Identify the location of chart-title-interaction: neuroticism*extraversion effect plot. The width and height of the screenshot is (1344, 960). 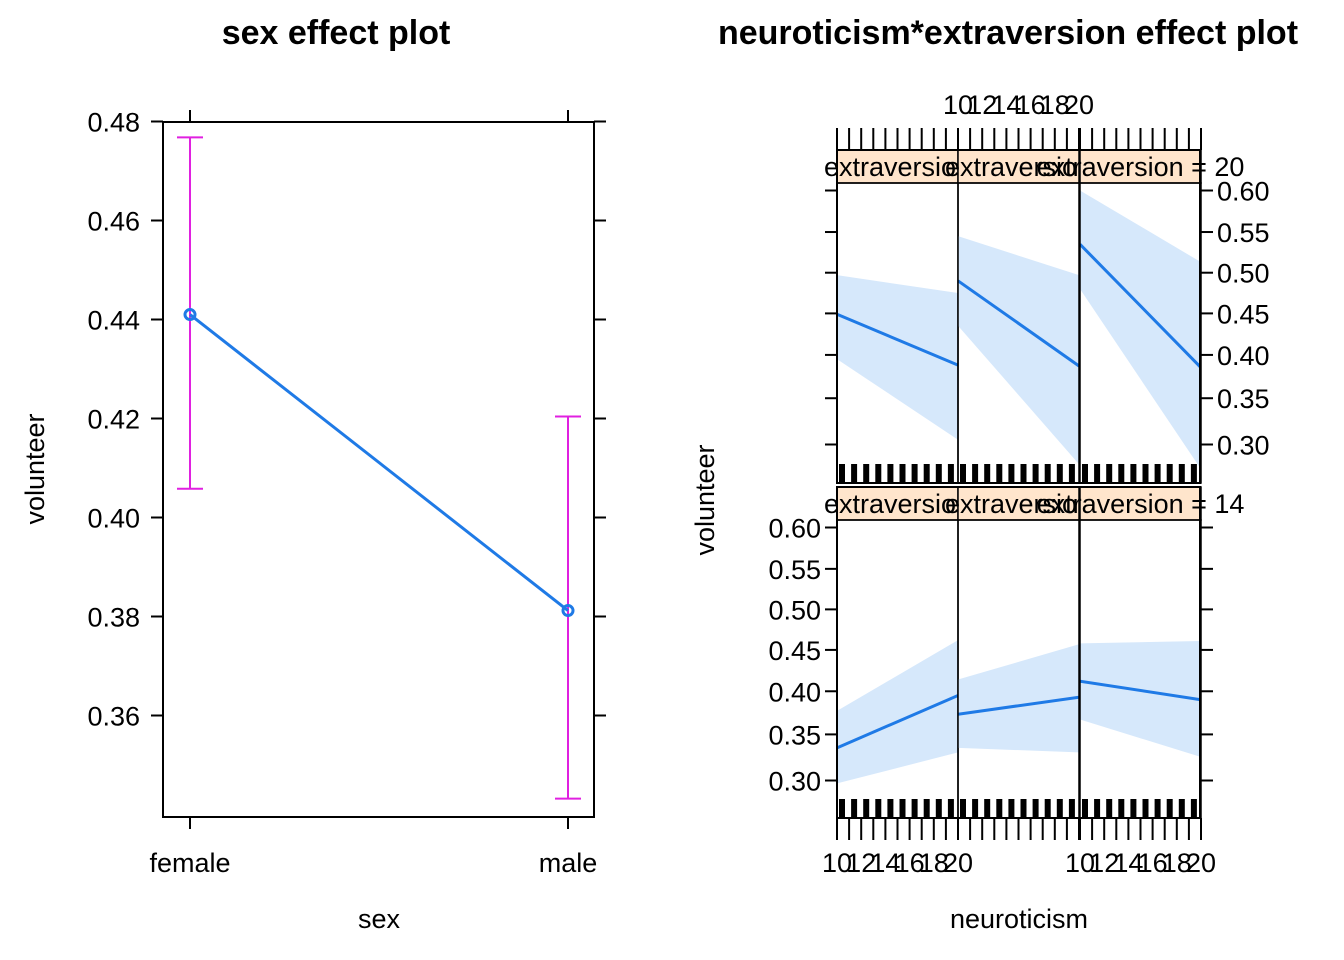
(1008, 33).